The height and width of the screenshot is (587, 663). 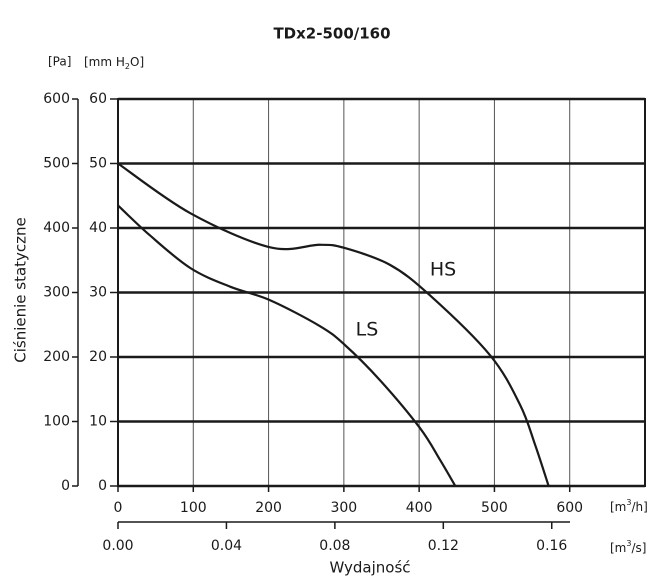 I want to click on y2-tick-label: 60, so click(x=98, y=99).